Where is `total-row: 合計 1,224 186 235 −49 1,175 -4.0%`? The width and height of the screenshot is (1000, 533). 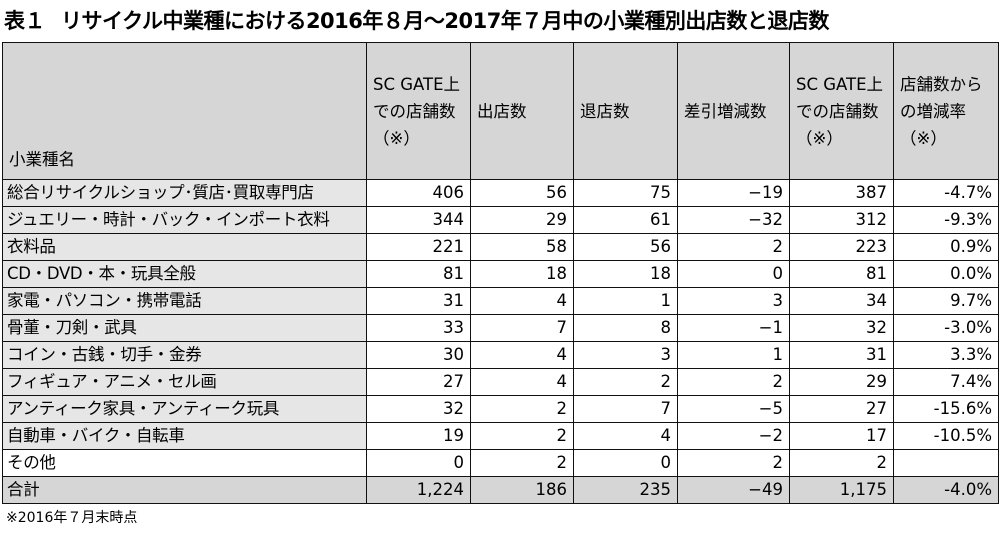
total-row: 合計 1,224 186 235 −49 1,175 -4.0% is located at coordinates (500, 490).